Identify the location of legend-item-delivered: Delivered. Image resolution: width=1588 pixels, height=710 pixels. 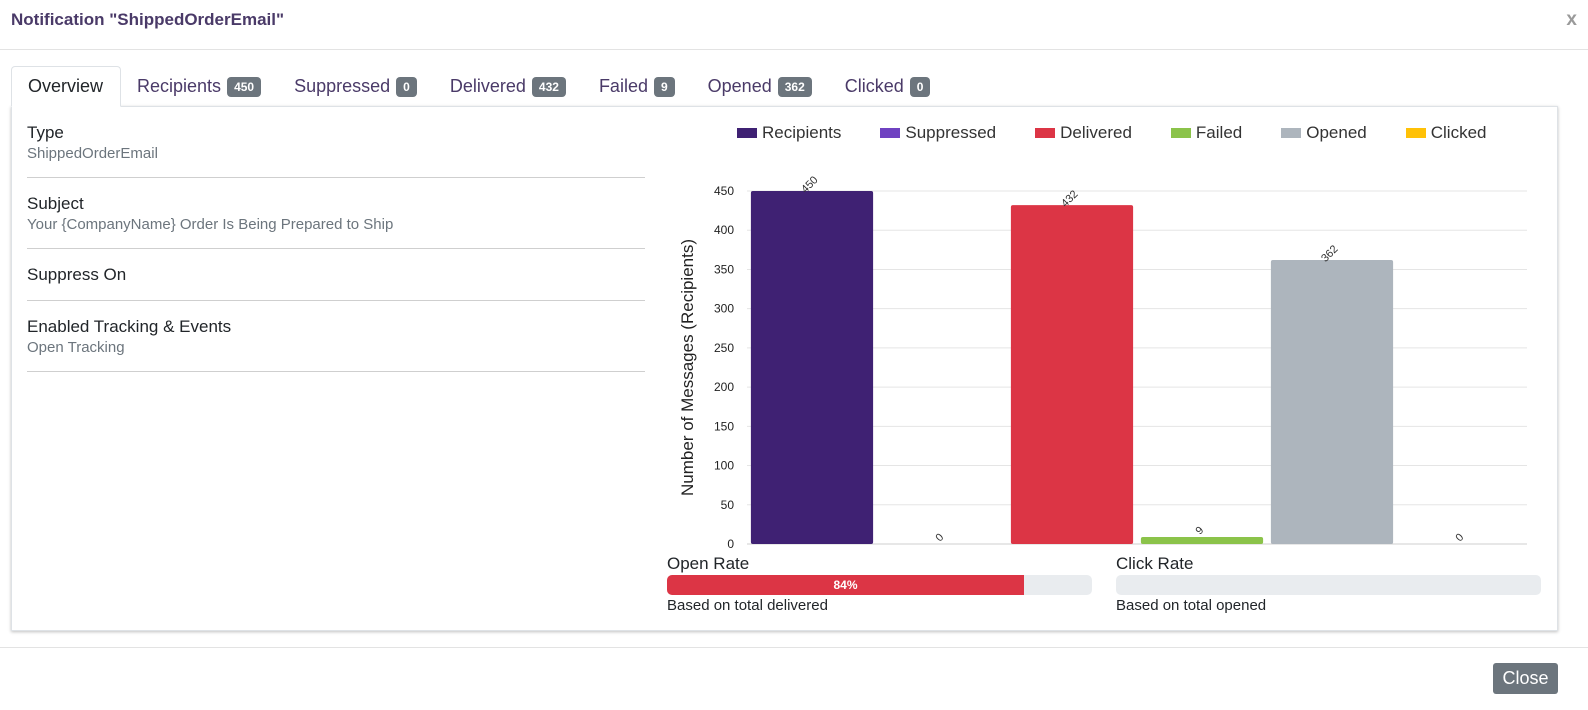
(1083, 133).